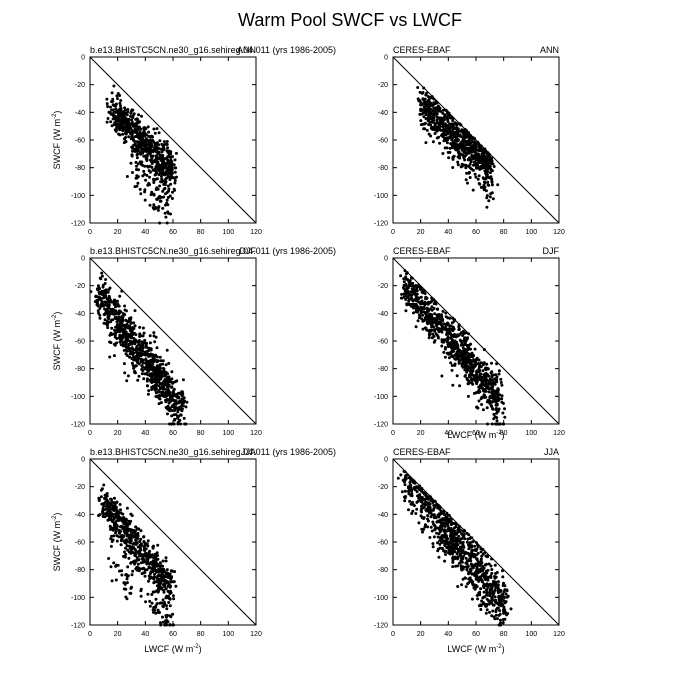  What do you see at coordinates (80, 543) in the screenshot?
I see `y-tick-label: -60` at bounding box center [80, 543].